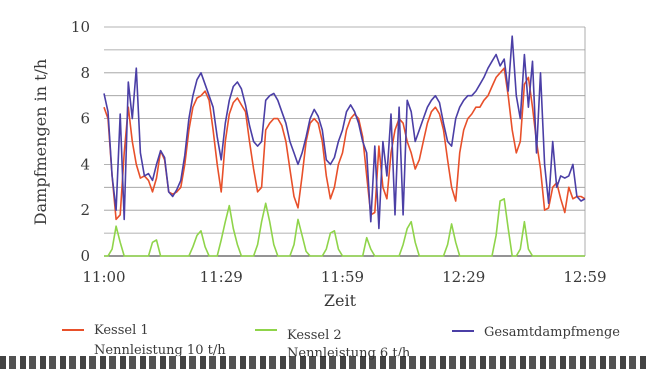 Image resolution: width=647 pixels, height=369 pixels. Describe the element at coordinates (323, 362) in the screenshot. I see `scan-artifact-strip` at that location.